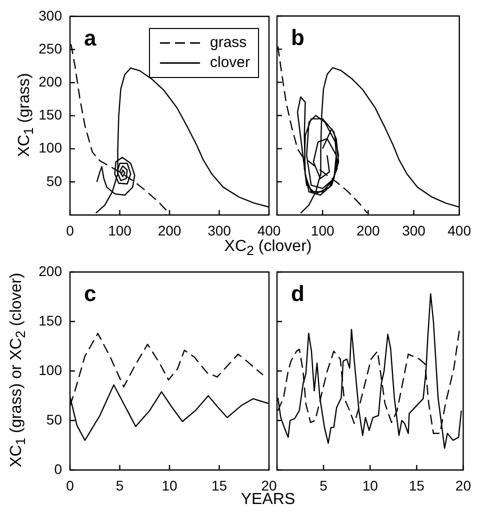 Image resolution: width=479 pixels, height=520 pixels. What do you see at coordinates (268, 499) in the screenshot?
I see `x-axis-title: YEARS` at bounding box center [268, 499].